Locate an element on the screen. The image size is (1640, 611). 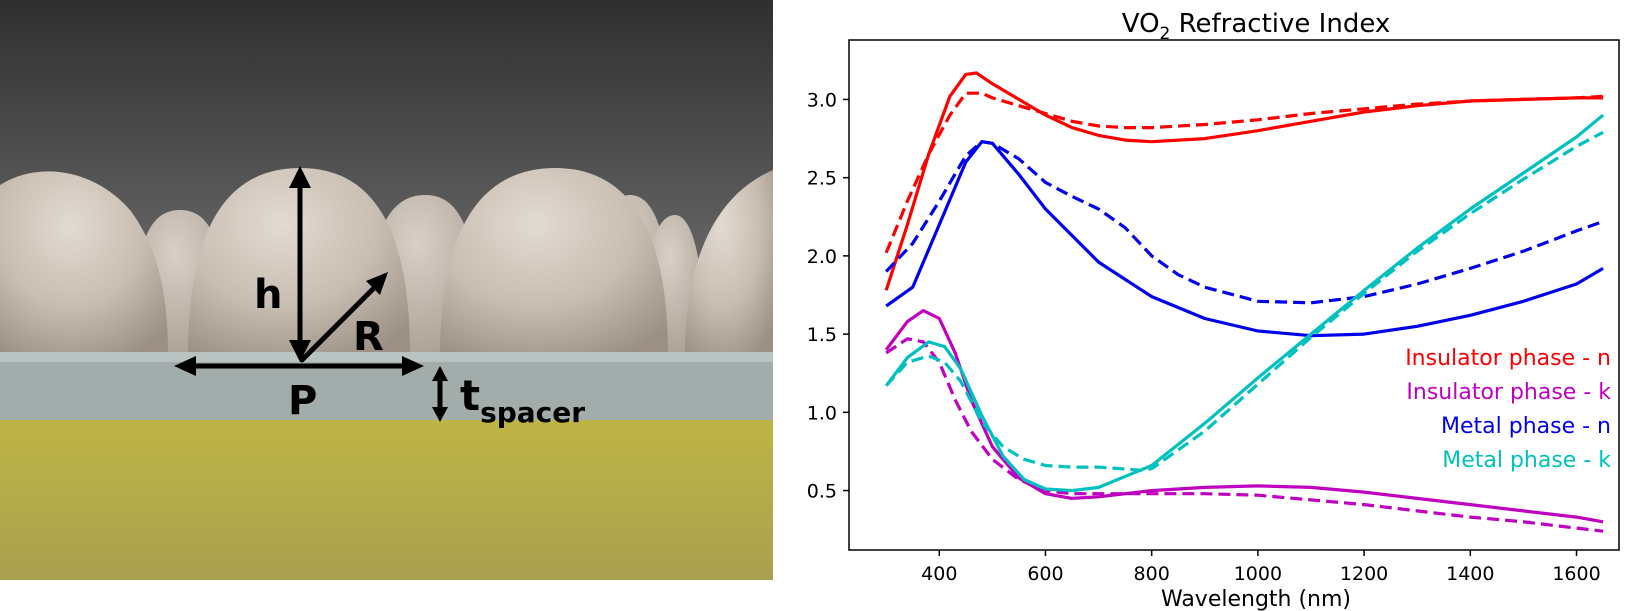
gold-substrate is located at coordinates (386, 500).